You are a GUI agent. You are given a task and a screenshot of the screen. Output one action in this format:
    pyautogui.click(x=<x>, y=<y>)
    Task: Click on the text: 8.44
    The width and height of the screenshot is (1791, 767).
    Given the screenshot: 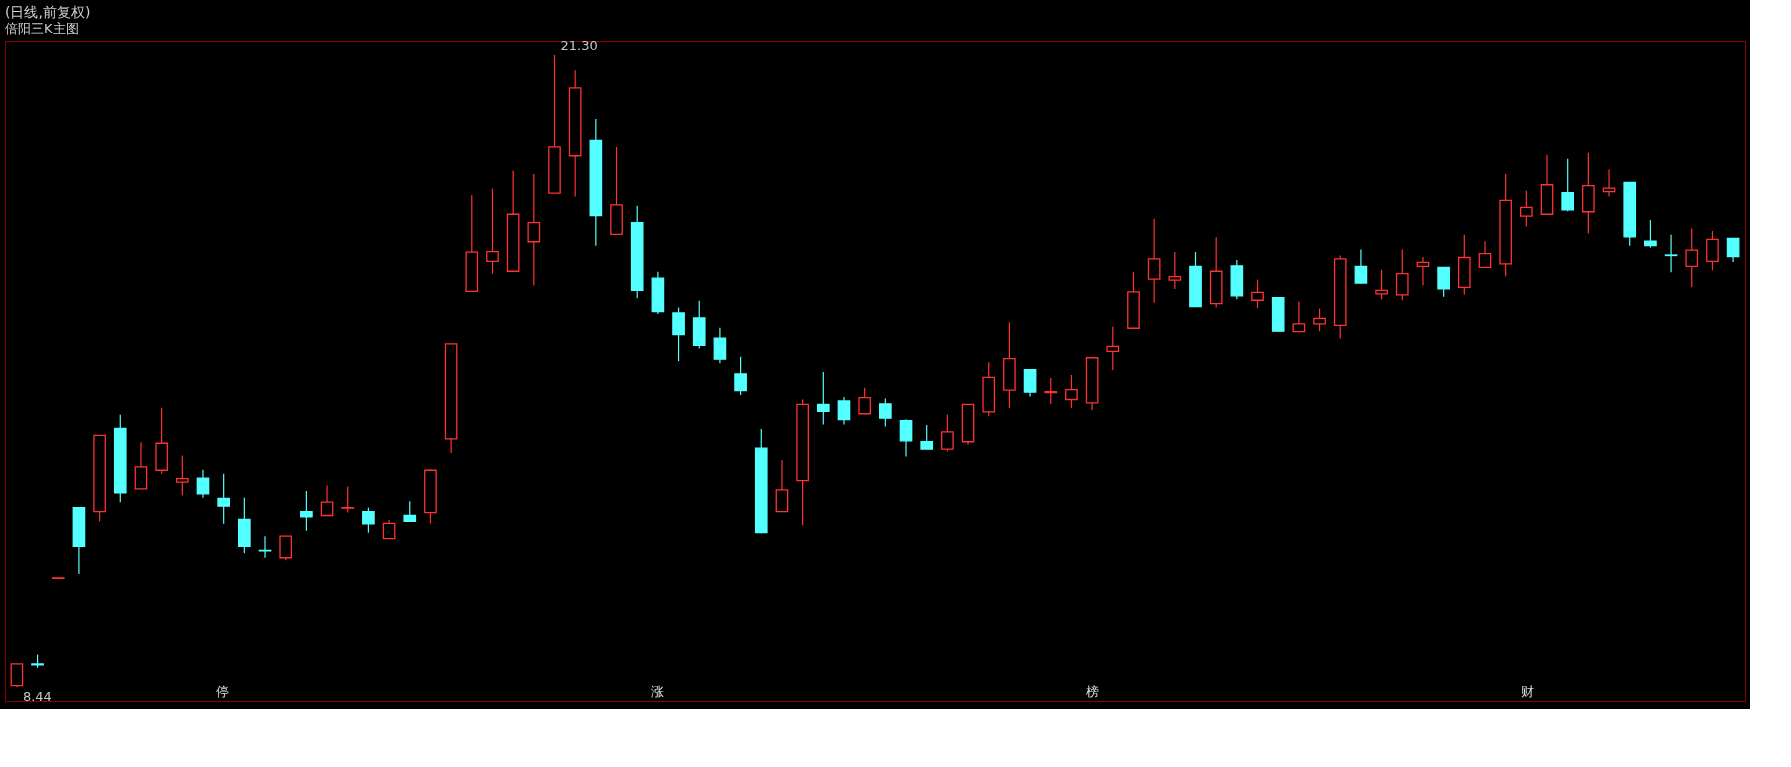 What is the action you would take?
    pyautogui.click(x=37, y=696)
    